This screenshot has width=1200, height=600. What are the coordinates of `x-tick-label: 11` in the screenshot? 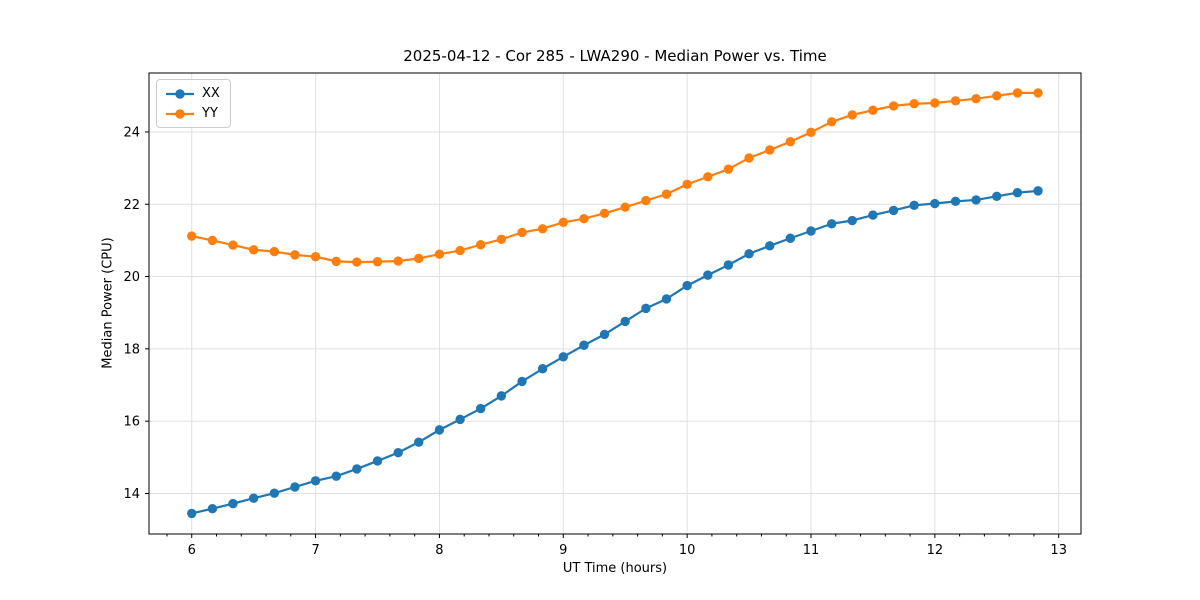 It's located at (811, 550).